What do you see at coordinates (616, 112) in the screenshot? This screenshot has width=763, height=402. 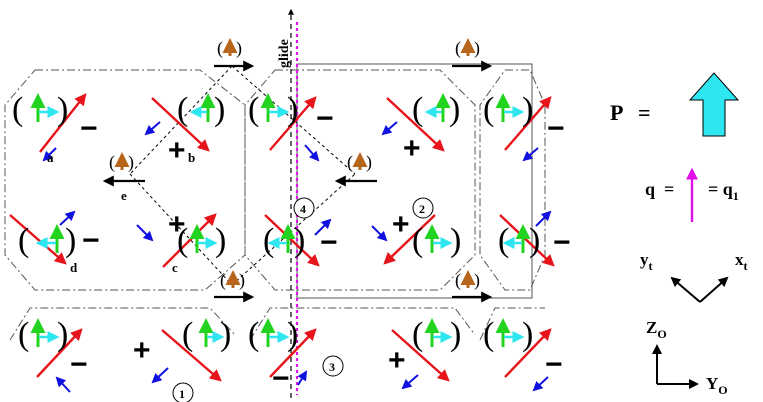 I see `legend-p-label: P` at bounding box center [616, 112].